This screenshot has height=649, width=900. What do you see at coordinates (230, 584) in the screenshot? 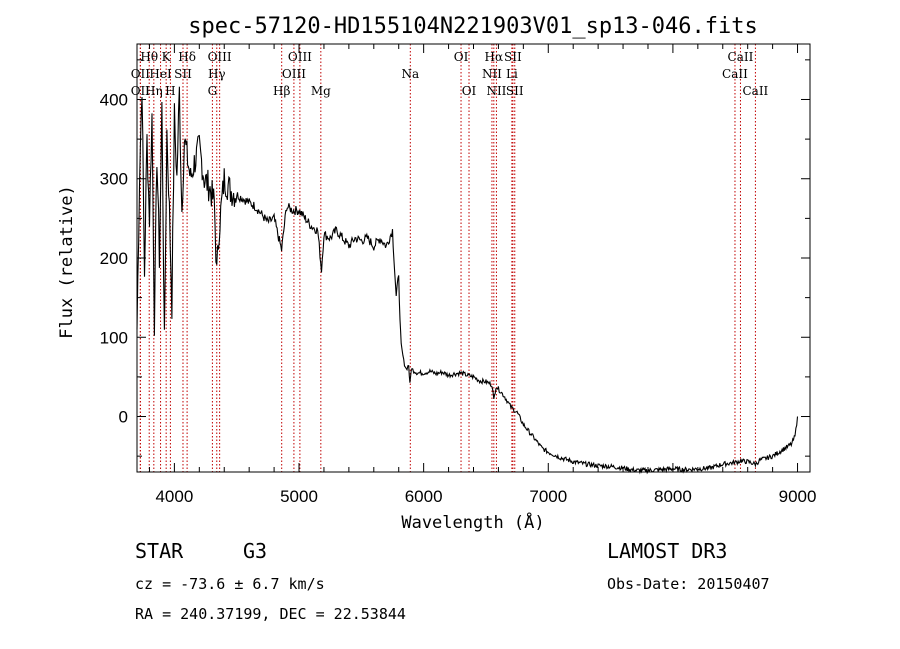
I see `redshift-info: cz = -73.6 ± 6.7 km/s` at bounding box center [230, 584].